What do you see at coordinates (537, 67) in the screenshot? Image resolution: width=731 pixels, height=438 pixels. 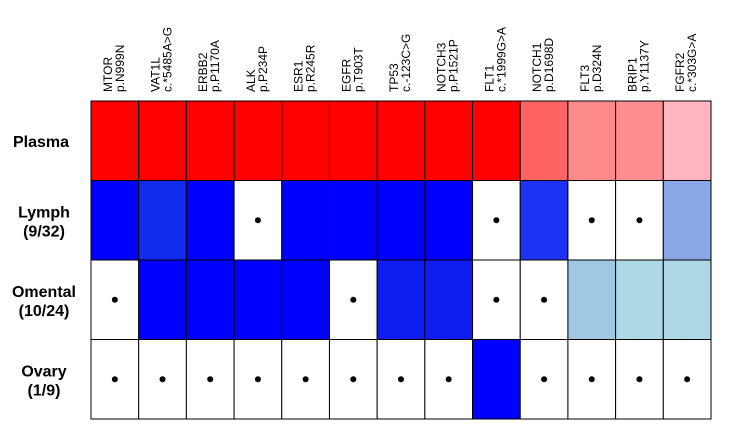 I see `column-label-gene: NOTCH1` at bounding box center [537, 67].